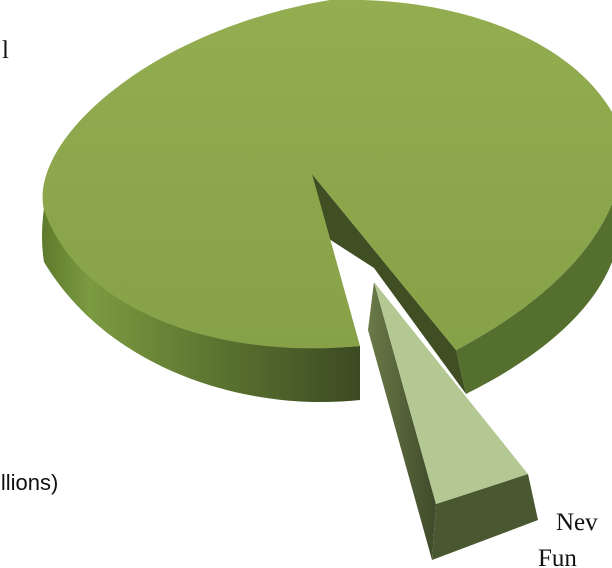 Image resolution: width=612 pixels, height=568 pixels. I want to click on pie-slice-main-cut-face, so click(389, 284).